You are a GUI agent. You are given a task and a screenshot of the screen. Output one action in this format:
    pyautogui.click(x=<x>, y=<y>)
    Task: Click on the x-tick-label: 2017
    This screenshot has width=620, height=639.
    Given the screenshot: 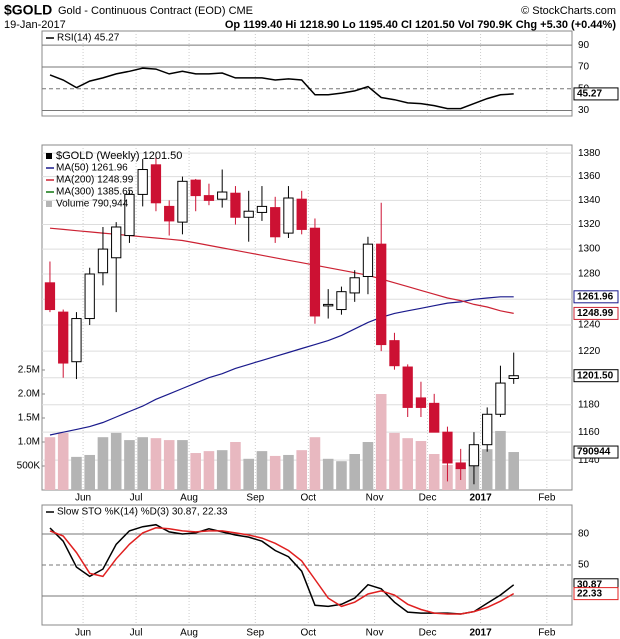 What is the action you would take?
    pyautogui.click(x=480, y=633)
    